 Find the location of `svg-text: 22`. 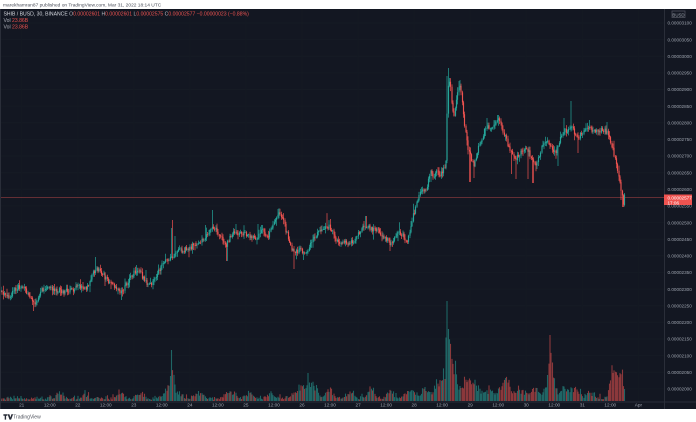

svg-text: 22 is located at coordinates (78, 405).